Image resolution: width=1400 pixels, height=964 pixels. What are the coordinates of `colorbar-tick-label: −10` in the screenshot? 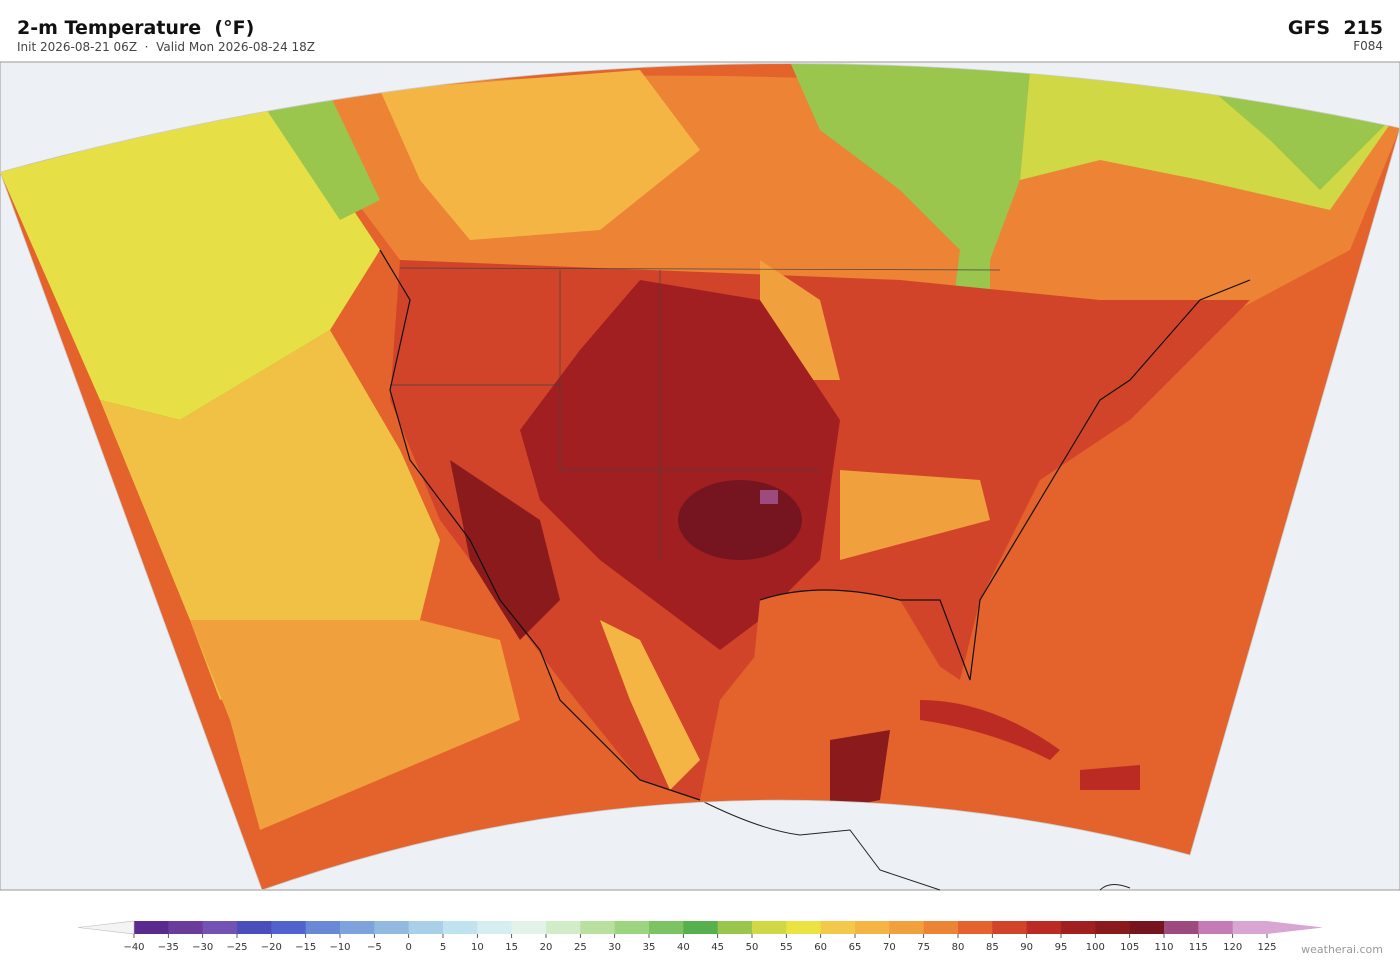 It's located at (339, 947).